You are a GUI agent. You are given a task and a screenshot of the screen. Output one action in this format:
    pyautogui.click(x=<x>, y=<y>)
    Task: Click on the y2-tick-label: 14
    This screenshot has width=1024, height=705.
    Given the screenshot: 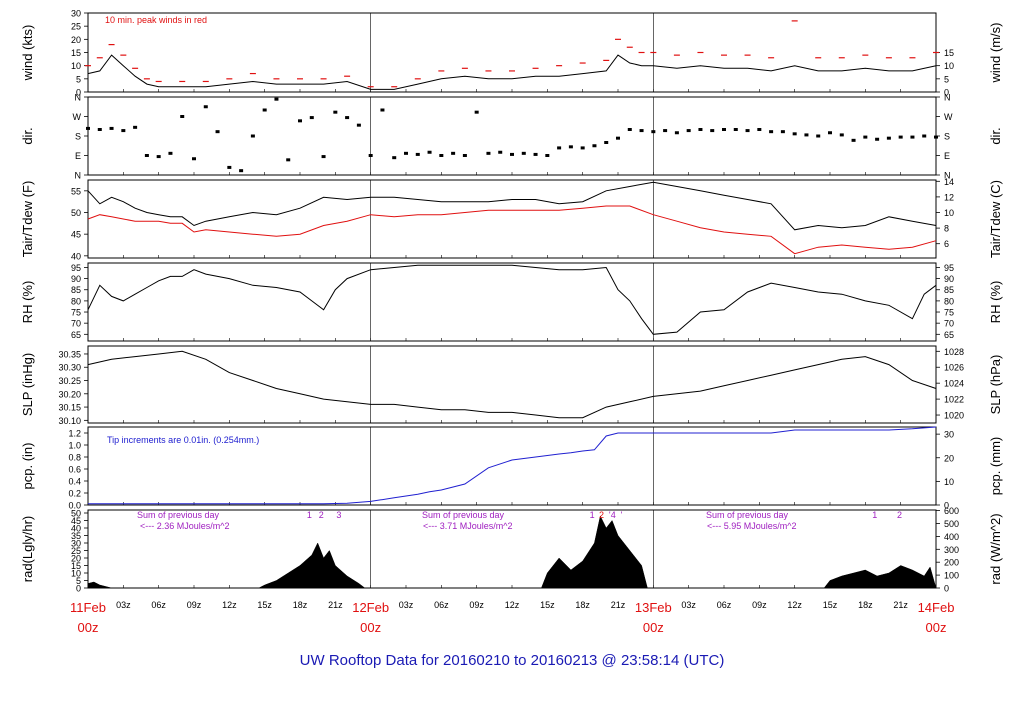 What is the action you would take?
    pyautogui.click(x=949, y=182)
    